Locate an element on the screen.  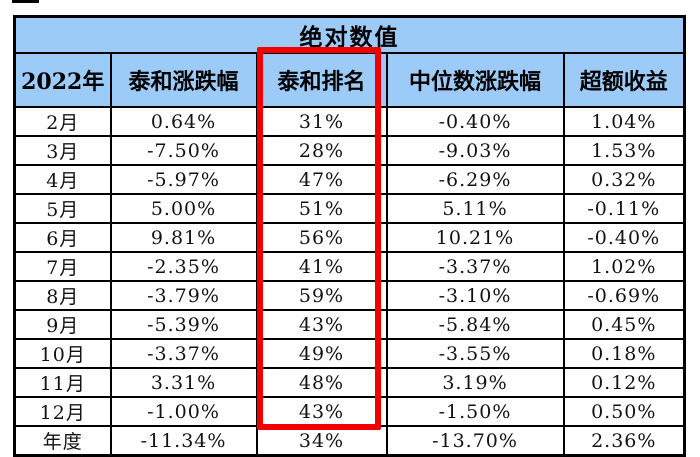
cell-excess-return: 1.53% is located at coordinates (624, 150).